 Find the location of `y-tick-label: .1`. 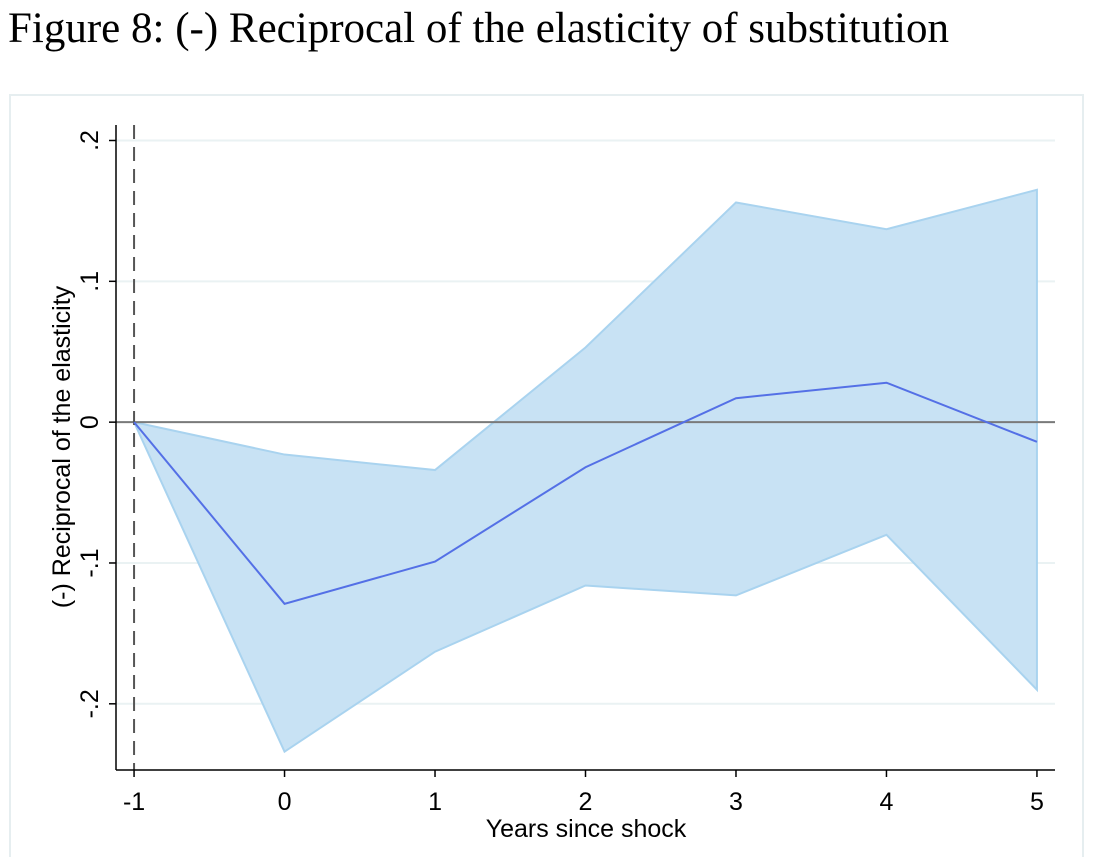

y-tick-label: .1 is located at coordinates (90, 281).